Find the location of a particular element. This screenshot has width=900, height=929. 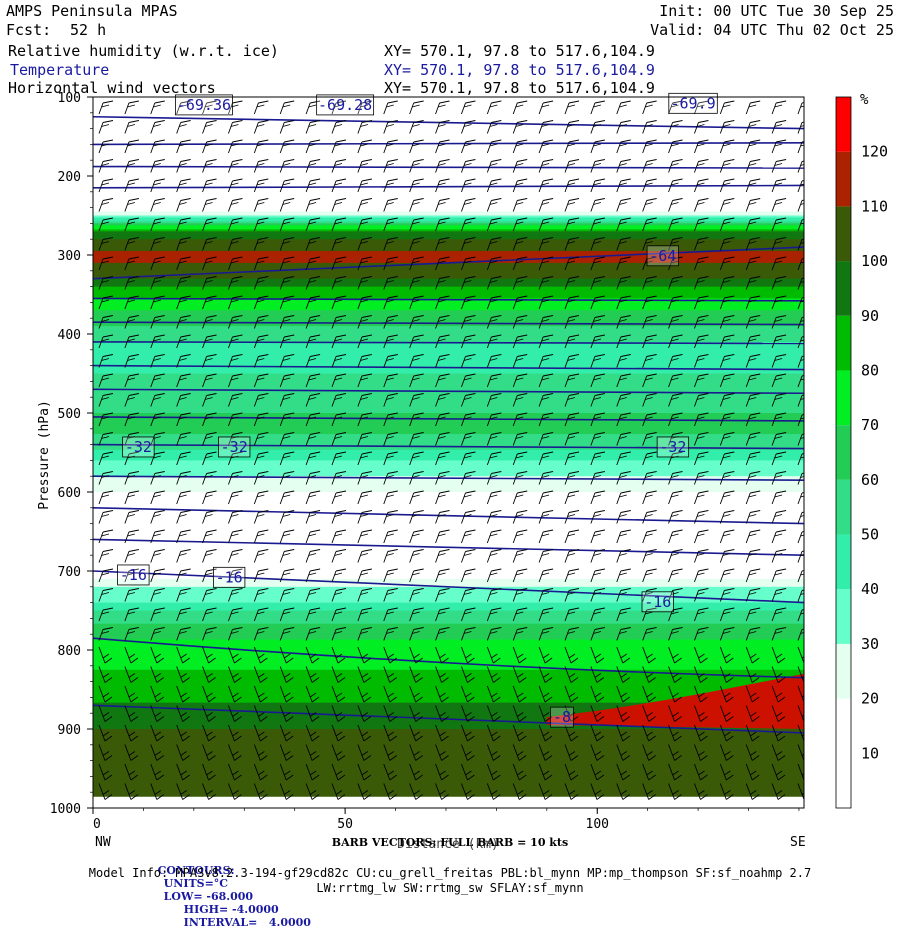

y-tick-label: 100 is located at coordinates (69, 98).